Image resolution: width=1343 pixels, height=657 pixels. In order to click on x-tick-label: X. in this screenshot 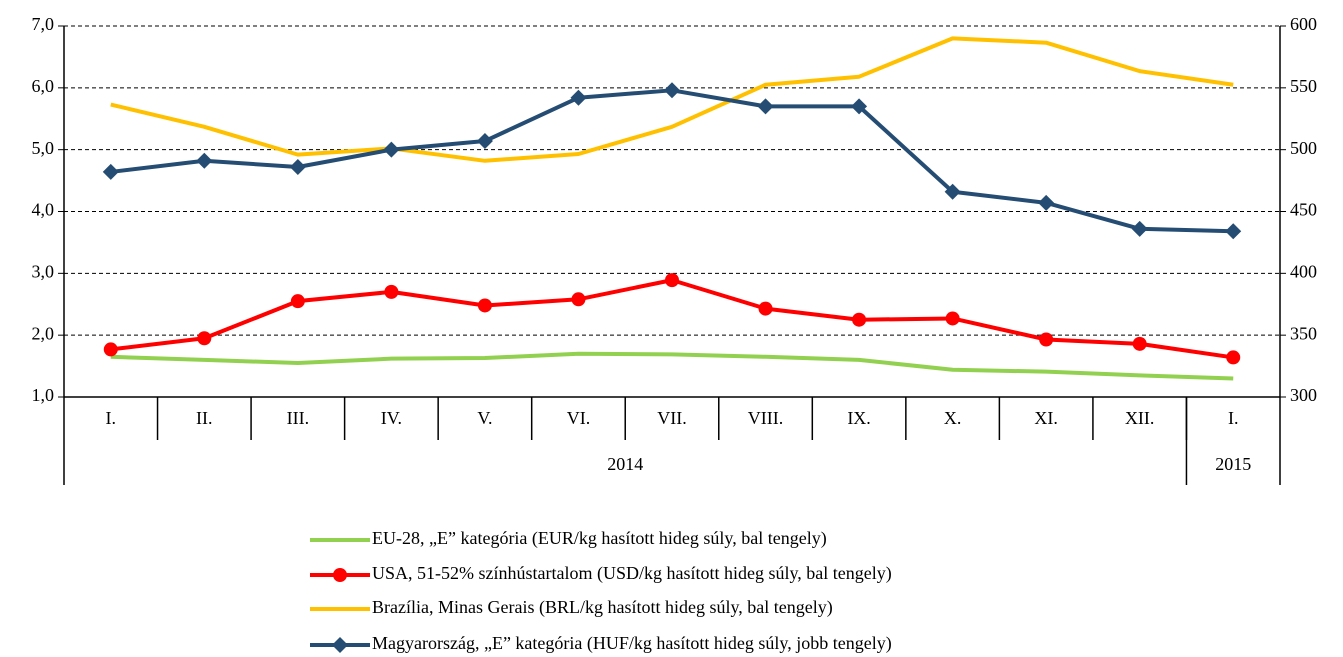, I will do `click(953, 418)`.